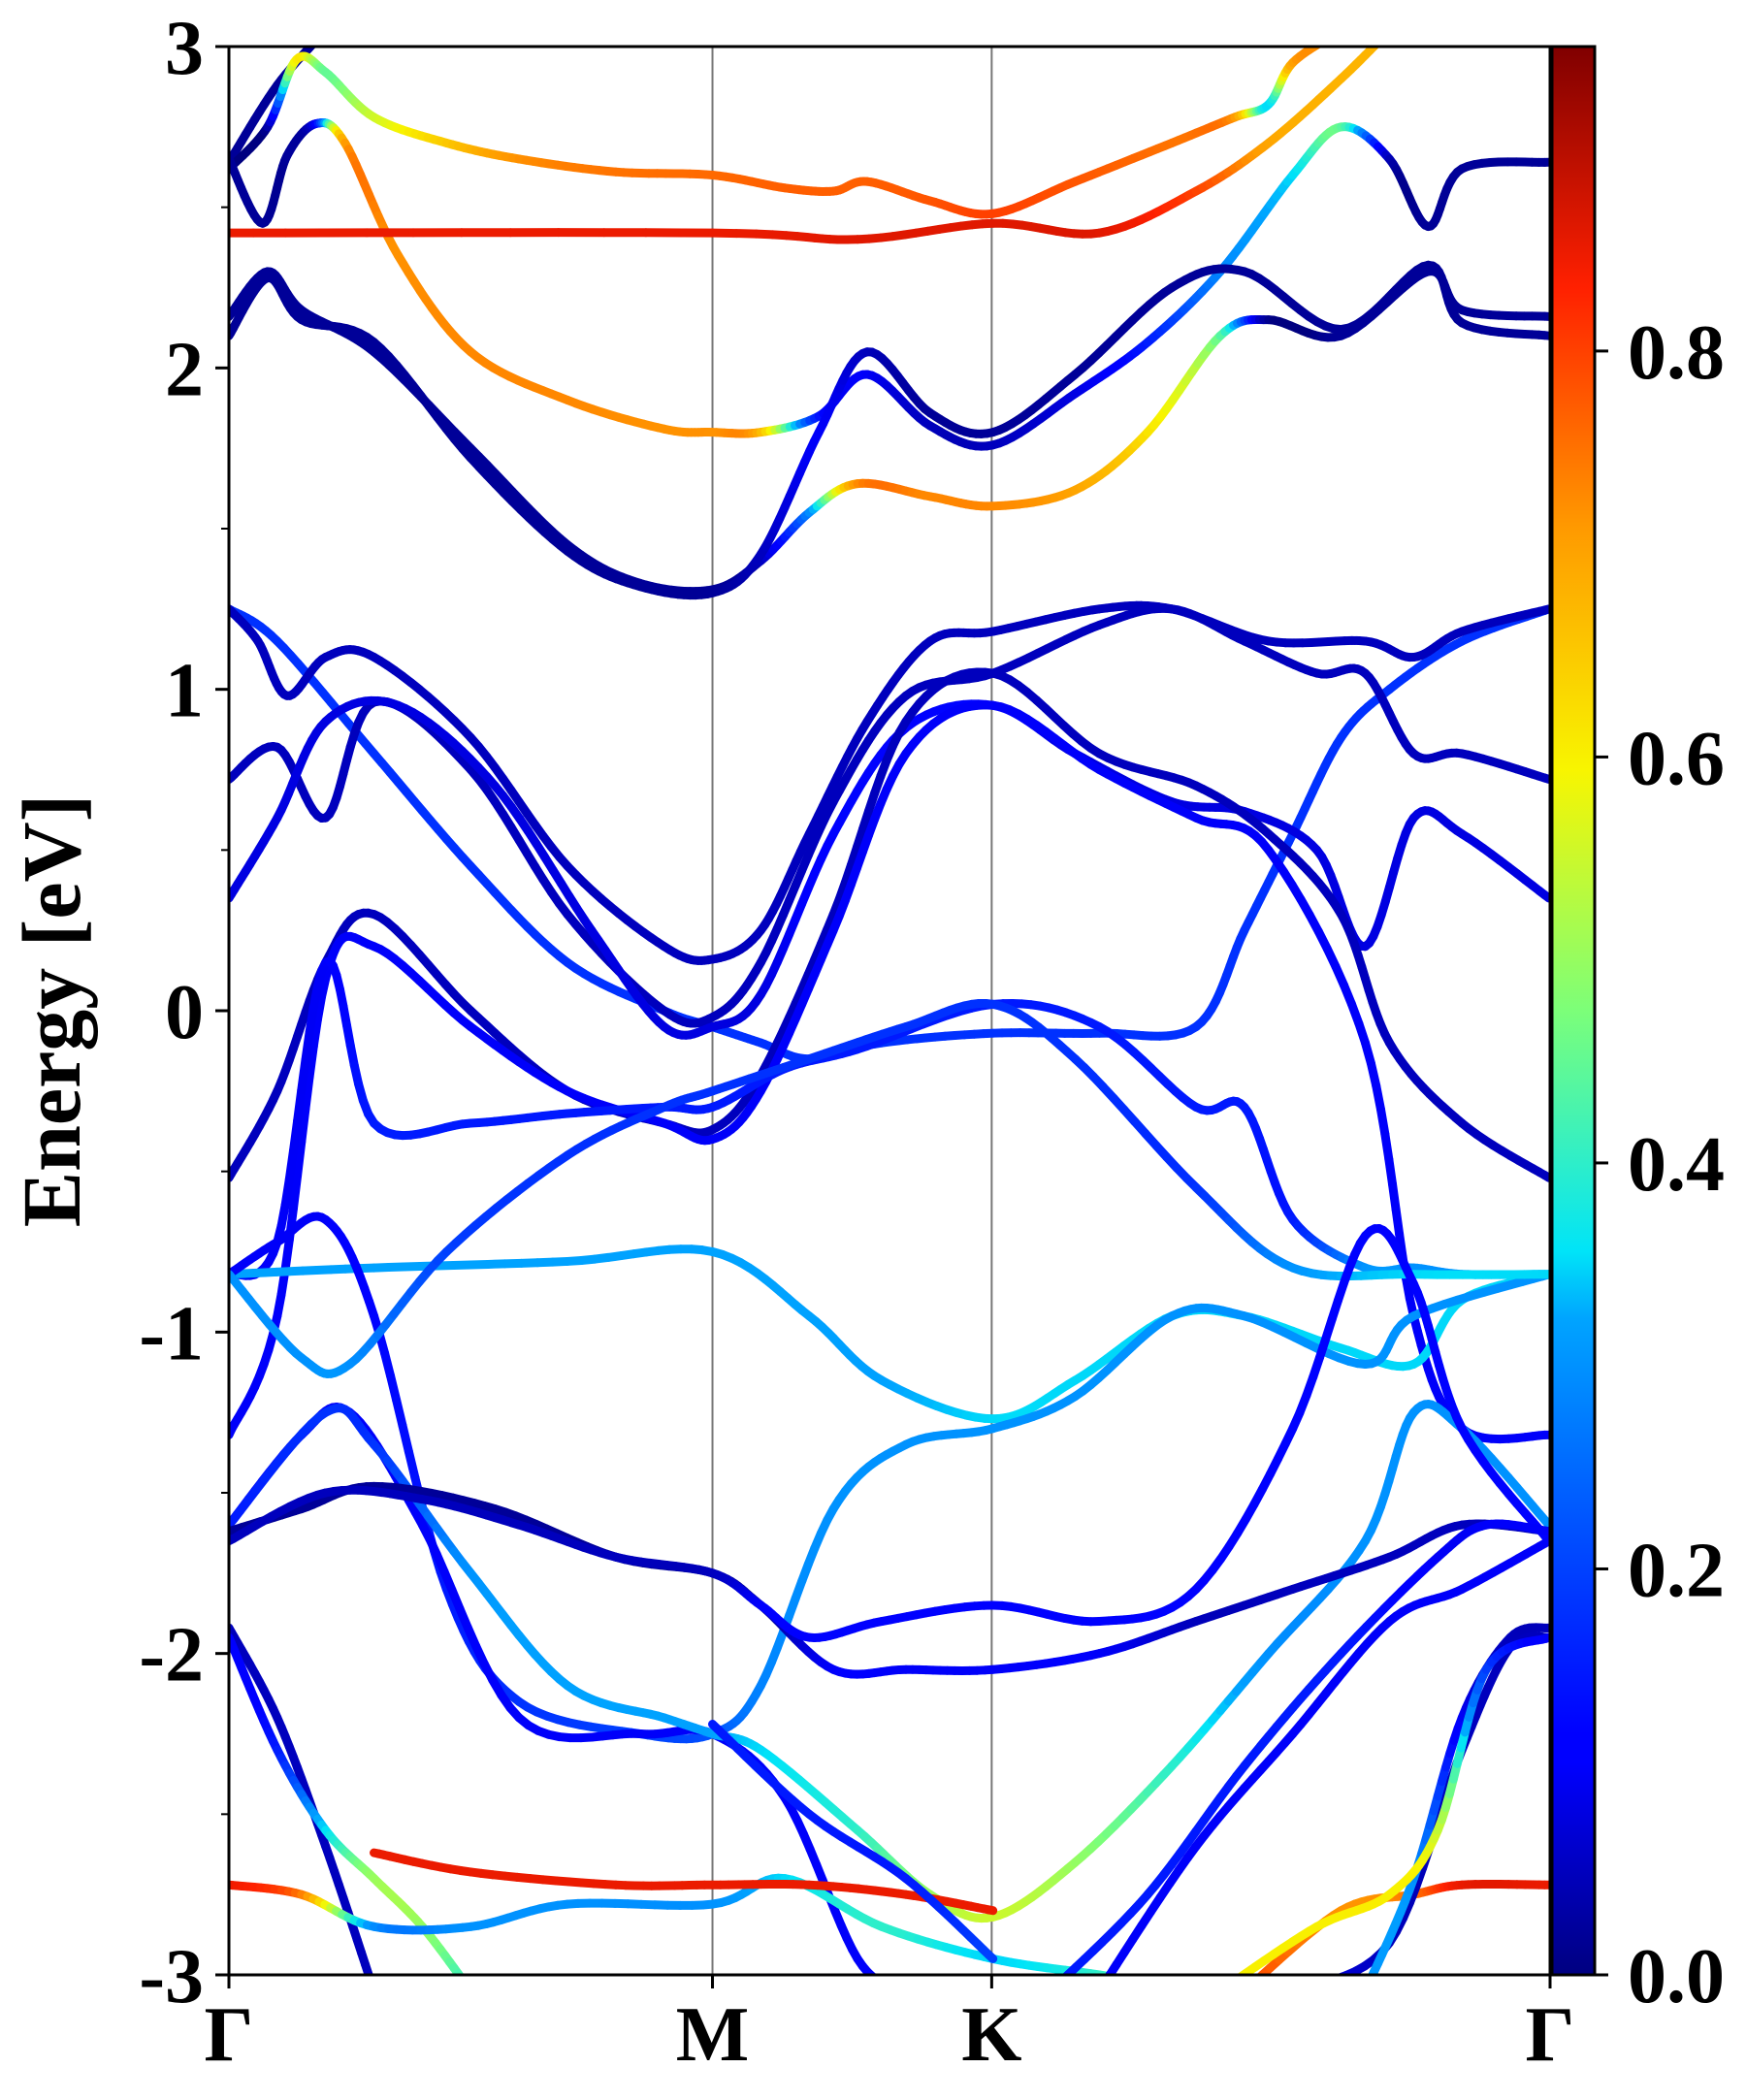 The width and height of the screenshot is (1746, 2100). Describe the element at coordinates (171, 1976) in the screenshot. I see `y-tick-label-0: -3` at that location.